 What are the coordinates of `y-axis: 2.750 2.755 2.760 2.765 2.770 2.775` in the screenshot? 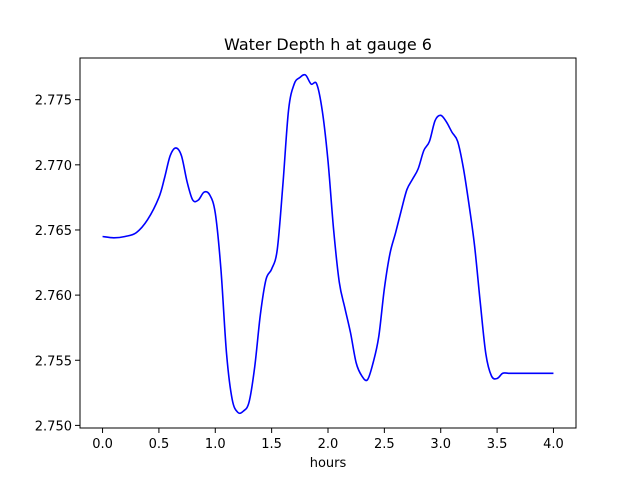 It's located at (57, 264).